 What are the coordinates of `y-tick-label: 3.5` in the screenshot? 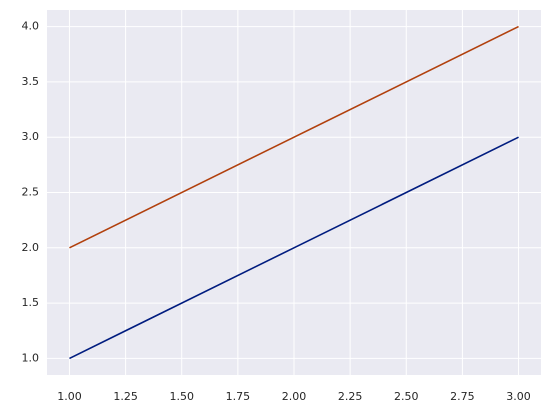 It's located at (31, 81).